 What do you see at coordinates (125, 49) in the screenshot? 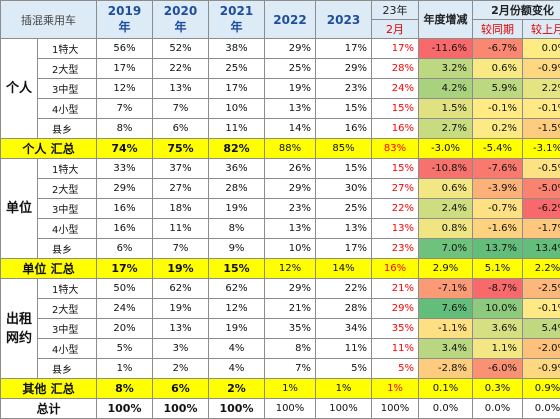
I see `share-y2019: 56%` at bounding box center [125, 49].